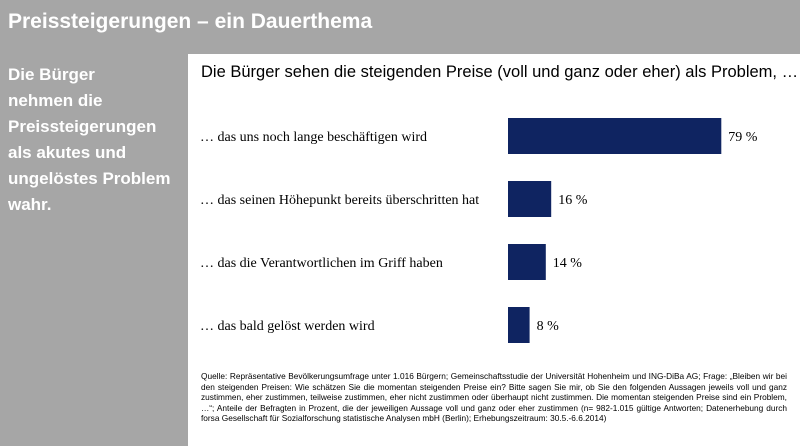 The height and width of the screenshot is (446, 800). Describe the element at coordinates (568, 263) in the screenshot. I see `value-label: 14 %` at that location.